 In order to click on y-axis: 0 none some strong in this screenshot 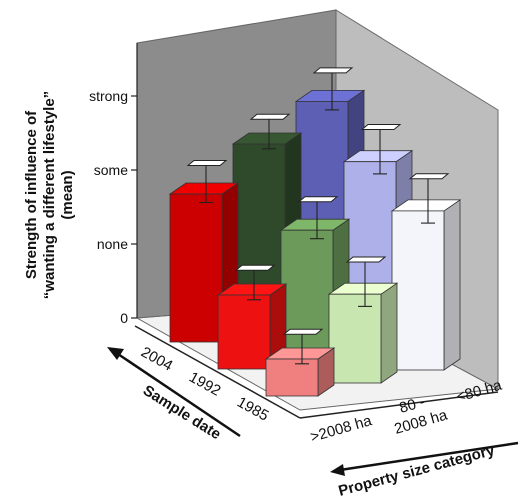, I will do `click(113, 184)`.